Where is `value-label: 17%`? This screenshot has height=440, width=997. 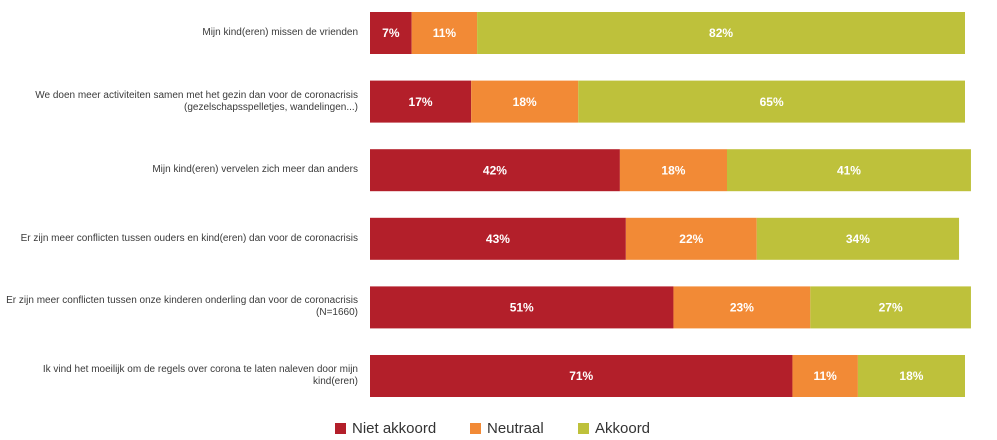 value-label: 17% is located at coordinates (421, 102).